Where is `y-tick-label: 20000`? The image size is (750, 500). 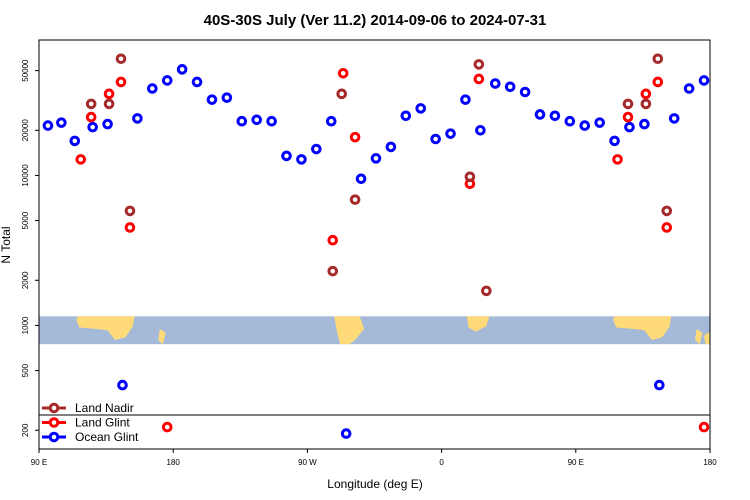
y-tick-label: 20000 is located at coordinates (25, 130).